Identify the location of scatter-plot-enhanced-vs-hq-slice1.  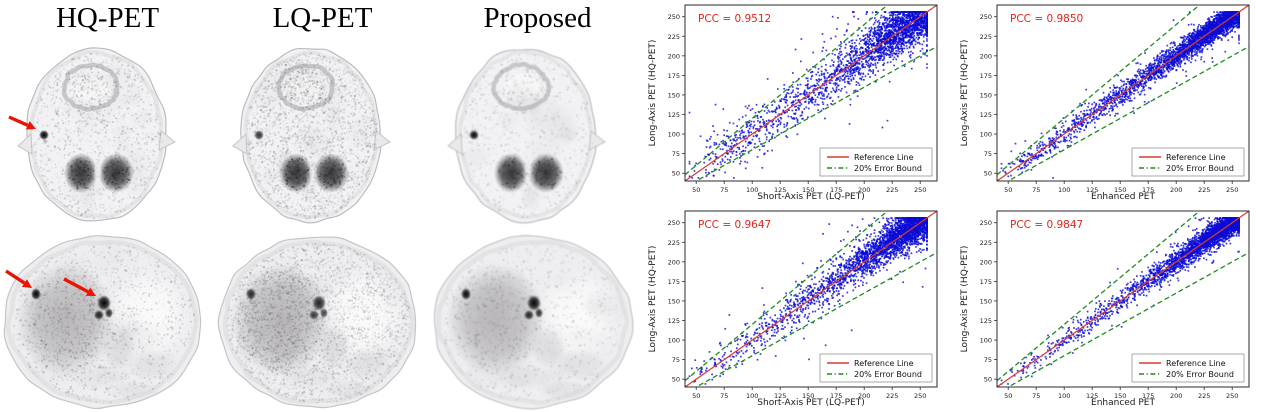
(1113, 103).